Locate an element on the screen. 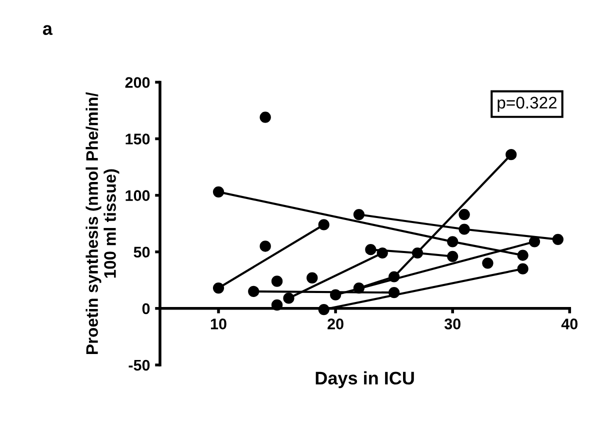 The height and width of the screenshot is (435, 606). y-tick-label: 150 is located at coordinates (138, 139).